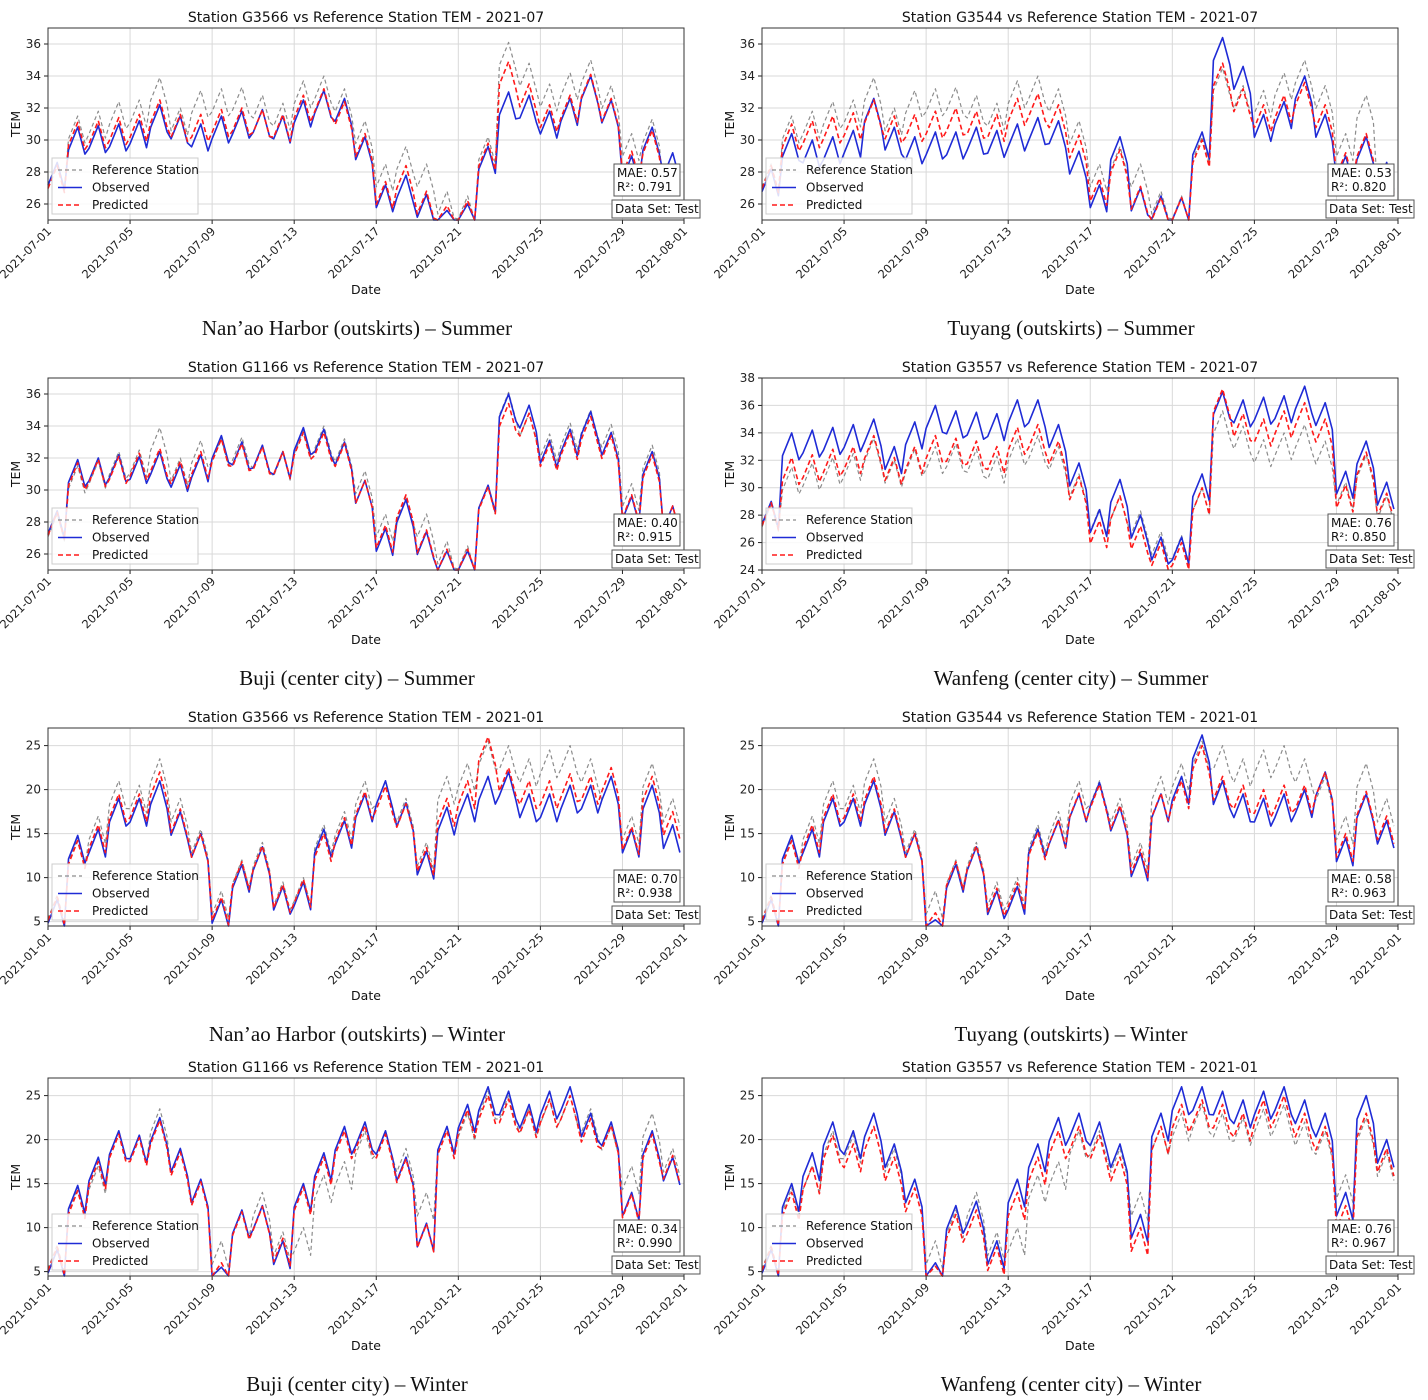  What do you see at coordinates (644, 1243) in the screenshot?
I see `r2-label: R²: 0.990` at bounding box center [644, 1243].